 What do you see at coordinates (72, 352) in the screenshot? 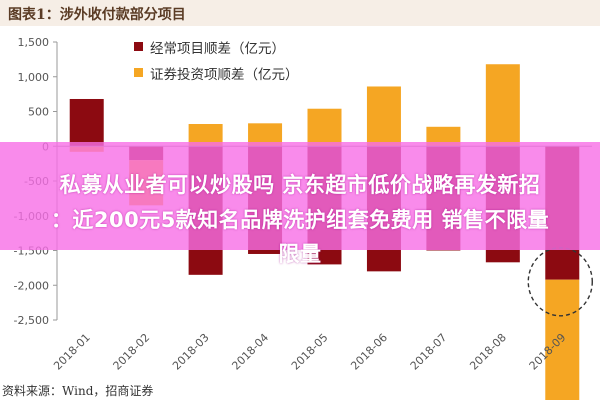
I see `x-tick-label: 2018-01` at bounding box center [72, 352].